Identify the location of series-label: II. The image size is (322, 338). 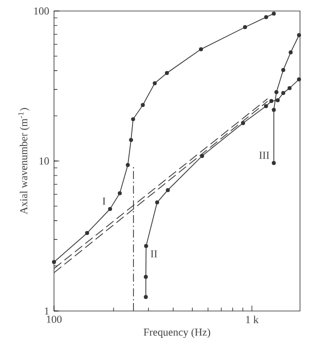
(154, 254).